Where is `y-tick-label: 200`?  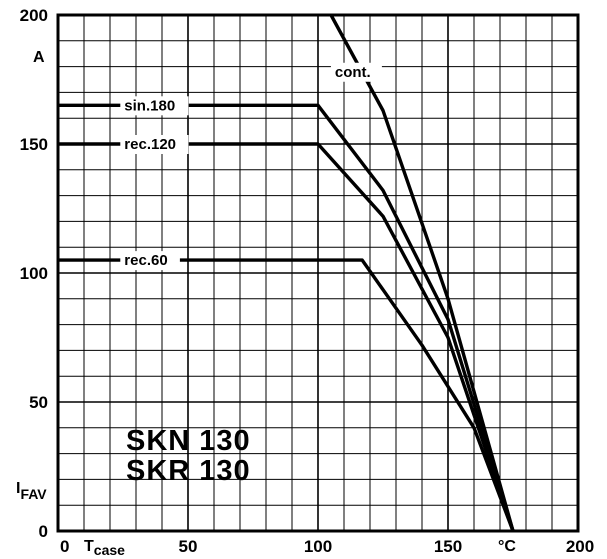 y-tick-label: 200 is located at coordinates (34, 15).